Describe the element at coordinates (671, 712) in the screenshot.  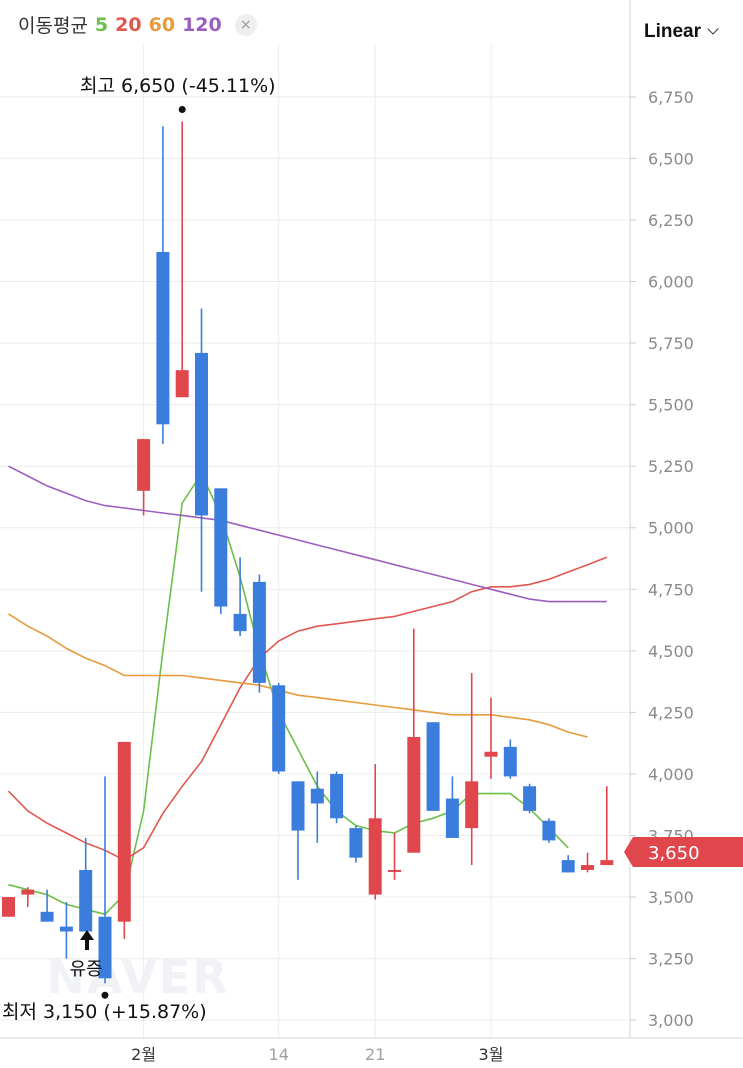
I see `y-tick-label: 4,250` at that location.